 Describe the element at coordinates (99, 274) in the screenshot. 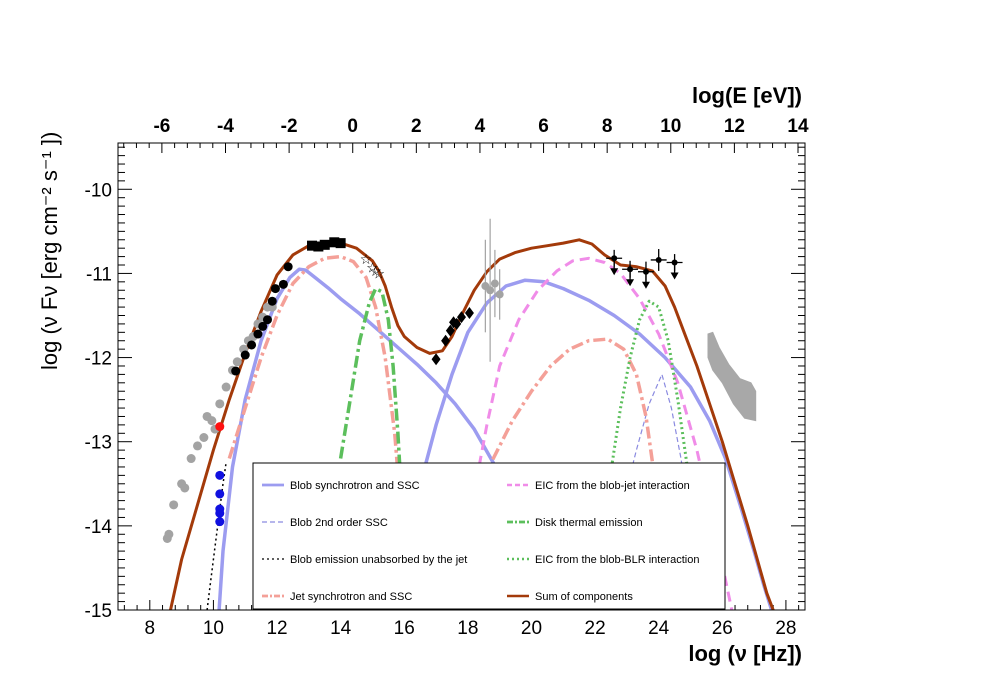

I see `y-tick-label: -11` at that location.